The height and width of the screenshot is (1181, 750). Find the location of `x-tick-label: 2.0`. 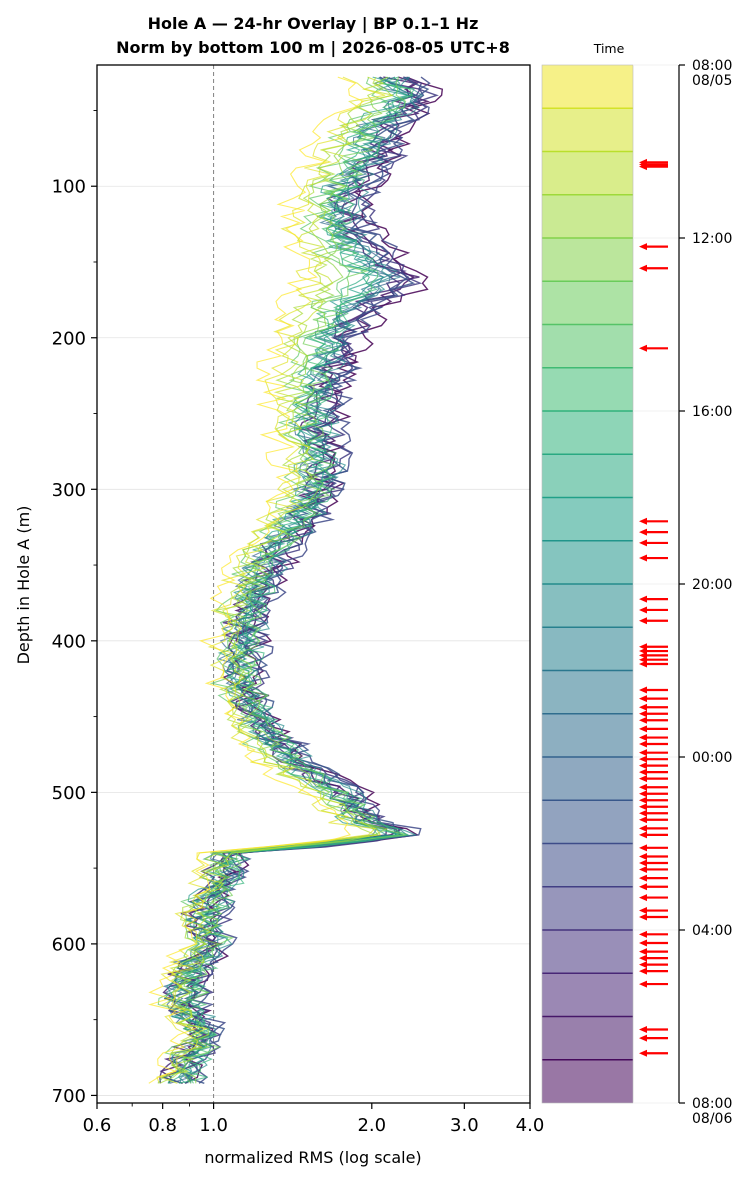

x-tick-label: 2.0 is located at coordinates (371, 1125).